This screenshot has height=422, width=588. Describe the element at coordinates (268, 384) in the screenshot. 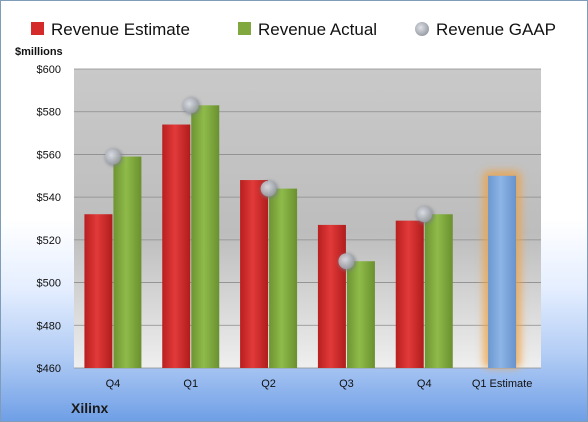

I see `x-tick-label: Q2` at that location.